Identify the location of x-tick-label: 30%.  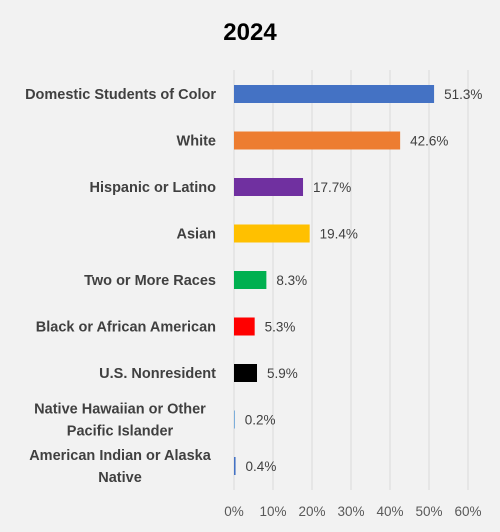
(350, 511).